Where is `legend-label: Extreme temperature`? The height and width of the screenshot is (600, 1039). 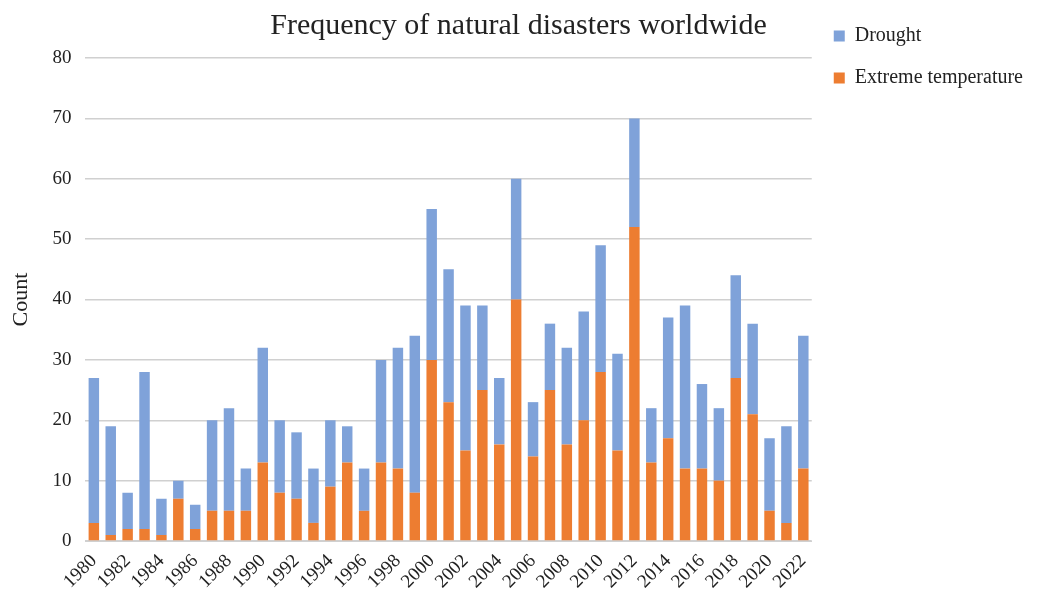
legend-label: Extreme temperature is located at coordinates (939, 77).